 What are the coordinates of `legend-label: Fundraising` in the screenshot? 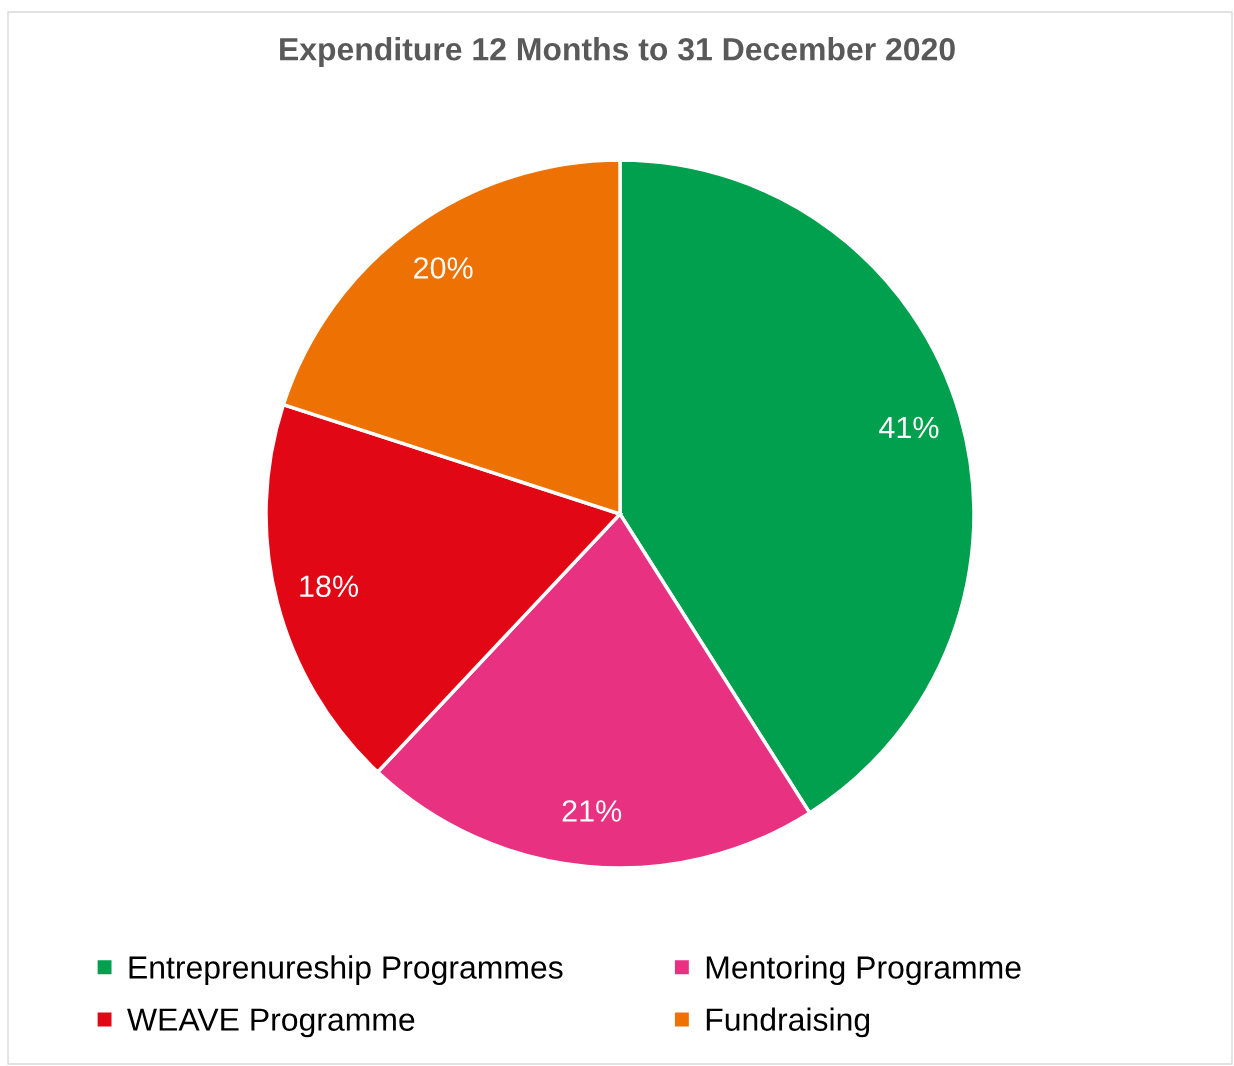 It's located at (788, 1022).